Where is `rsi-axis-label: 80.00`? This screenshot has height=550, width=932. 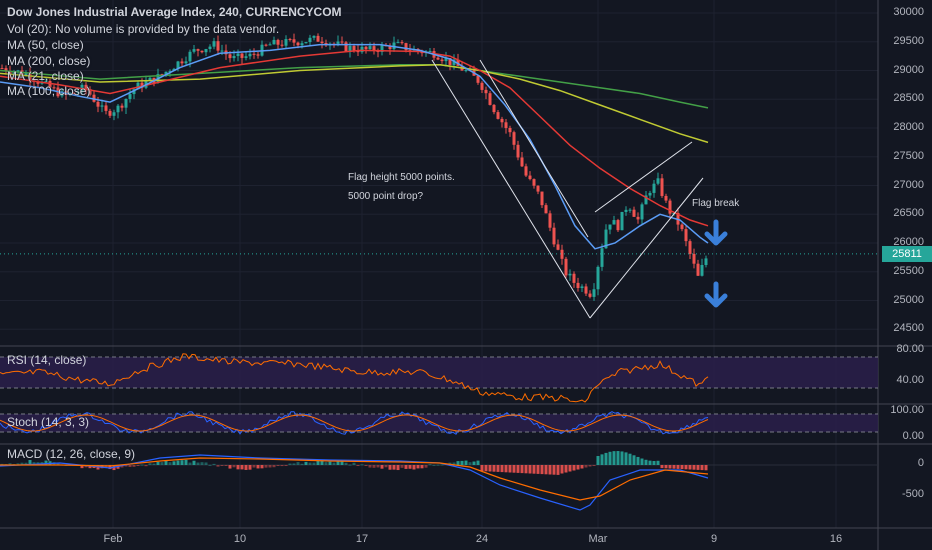 rsi-axis-label: 80.00 is located at coordinates (910, 349).